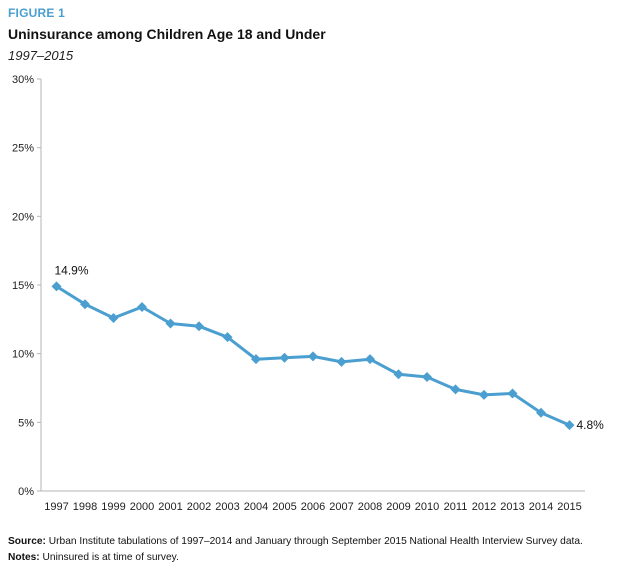  Describe the element at coordinates (113, 507) in the screenshot. I see `x-tick-label: 1999` at that location.